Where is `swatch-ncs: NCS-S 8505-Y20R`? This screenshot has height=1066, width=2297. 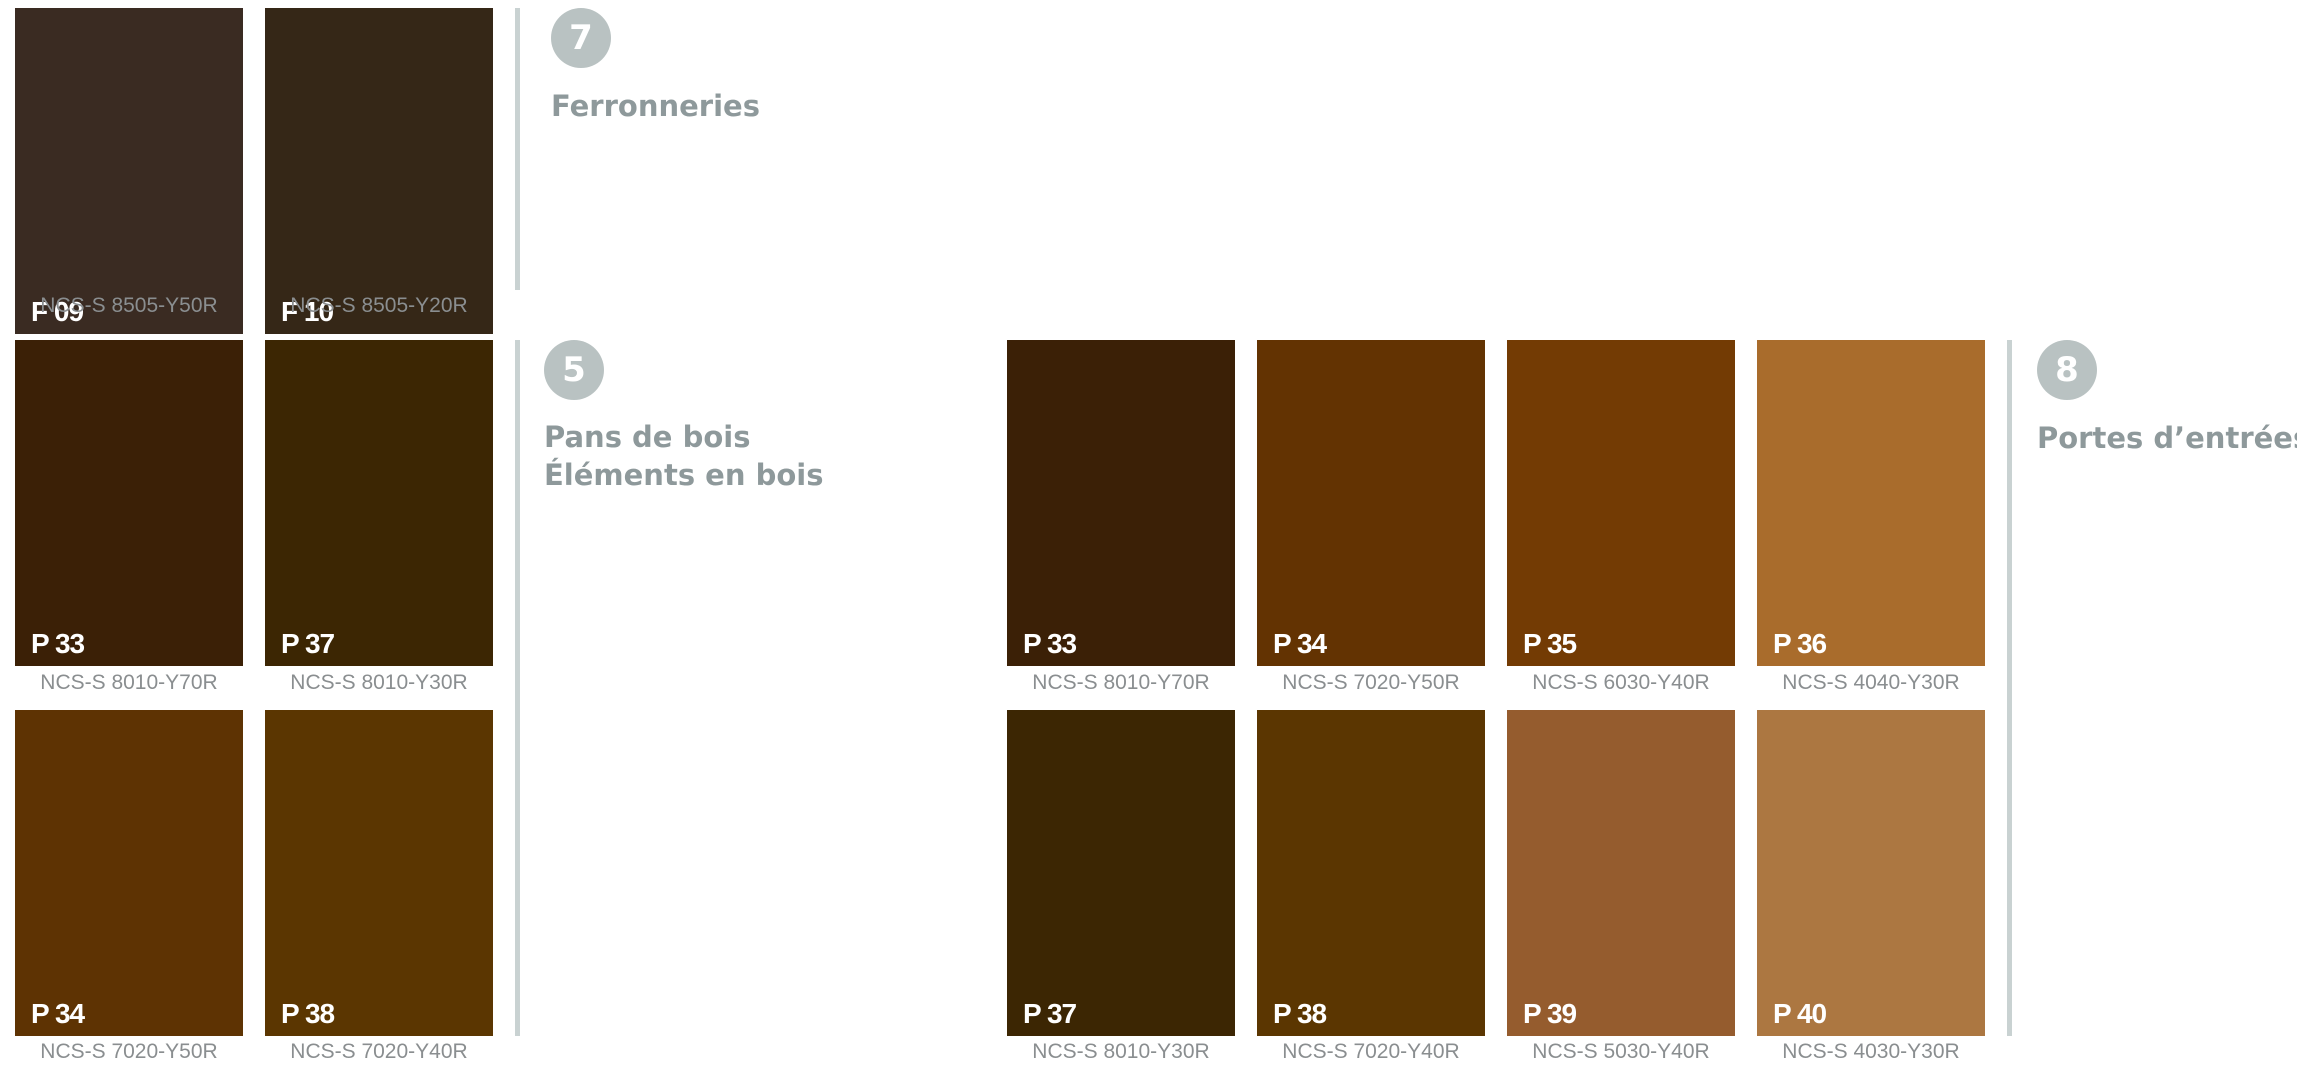
swatch-ncs: NCS-S 8505-Y20R is located at coordinates (379, 305).